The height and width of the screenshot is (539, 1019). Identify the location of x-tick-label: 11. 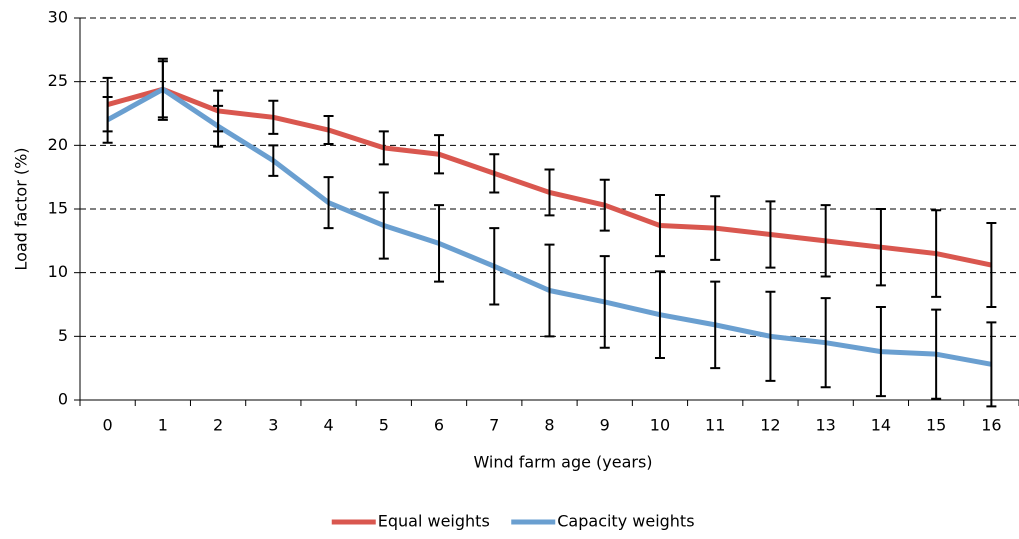
(715, 425).